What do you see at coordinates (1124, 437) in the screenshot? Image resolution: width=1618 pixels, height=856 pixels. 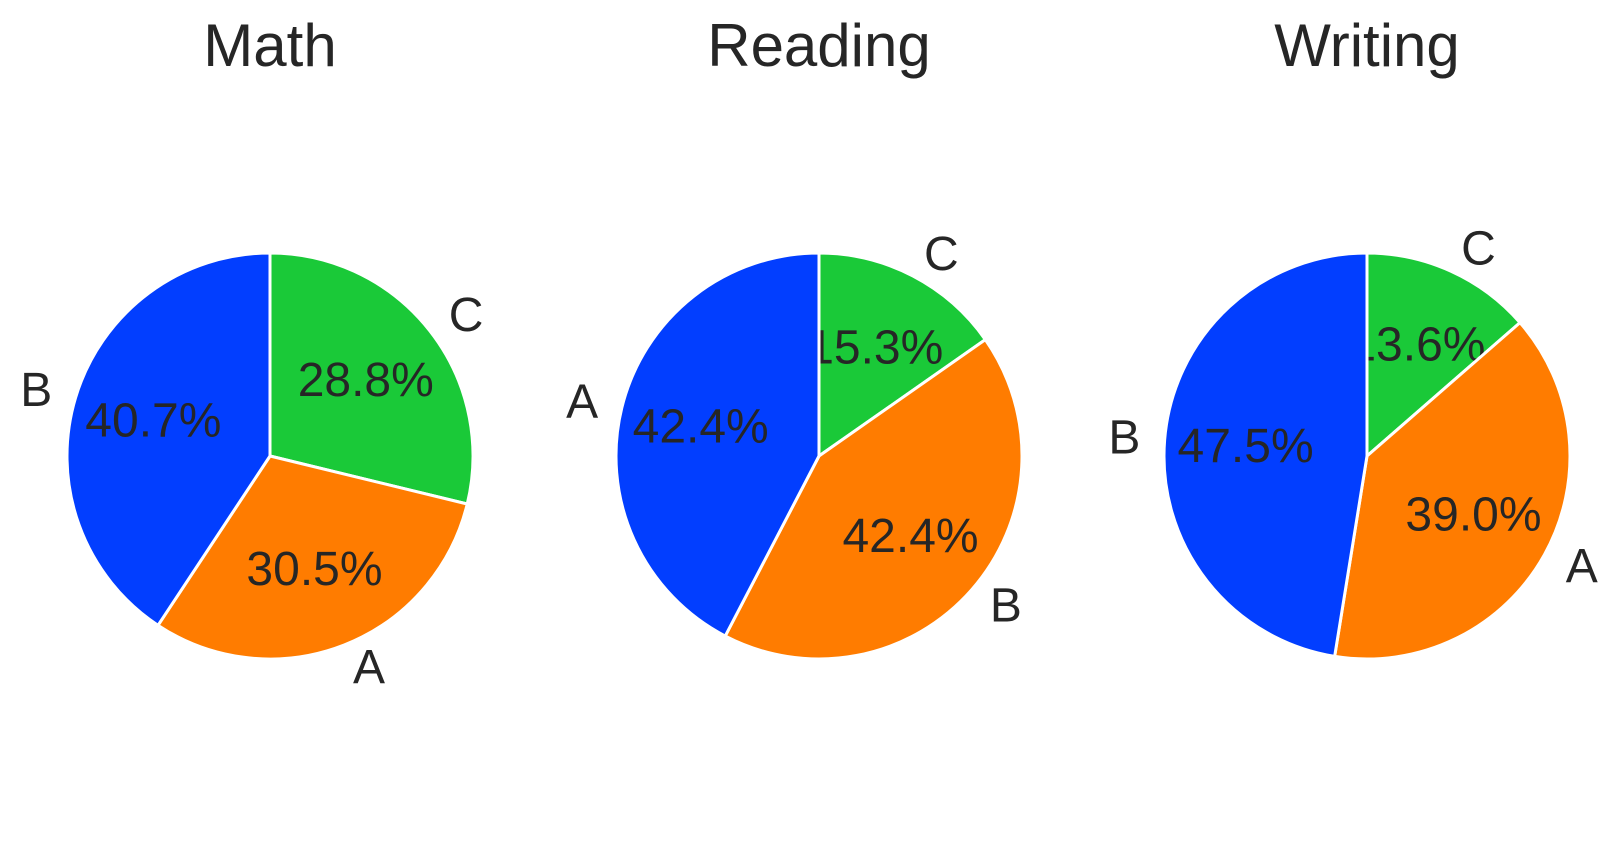 I see `pie-category-label-writing-b: B` at bounding box center [1124, 437].